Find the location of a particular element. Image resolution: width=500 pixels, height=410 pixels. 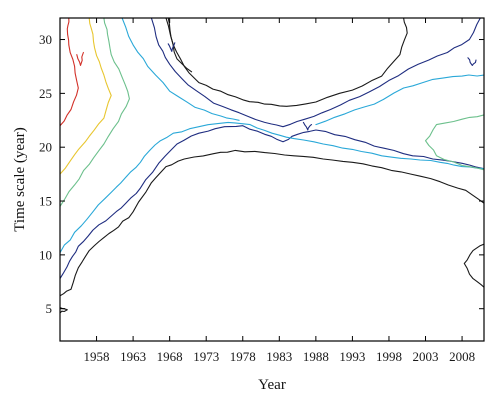

y-tick-label: 10 is located at coordinates (45, 254).